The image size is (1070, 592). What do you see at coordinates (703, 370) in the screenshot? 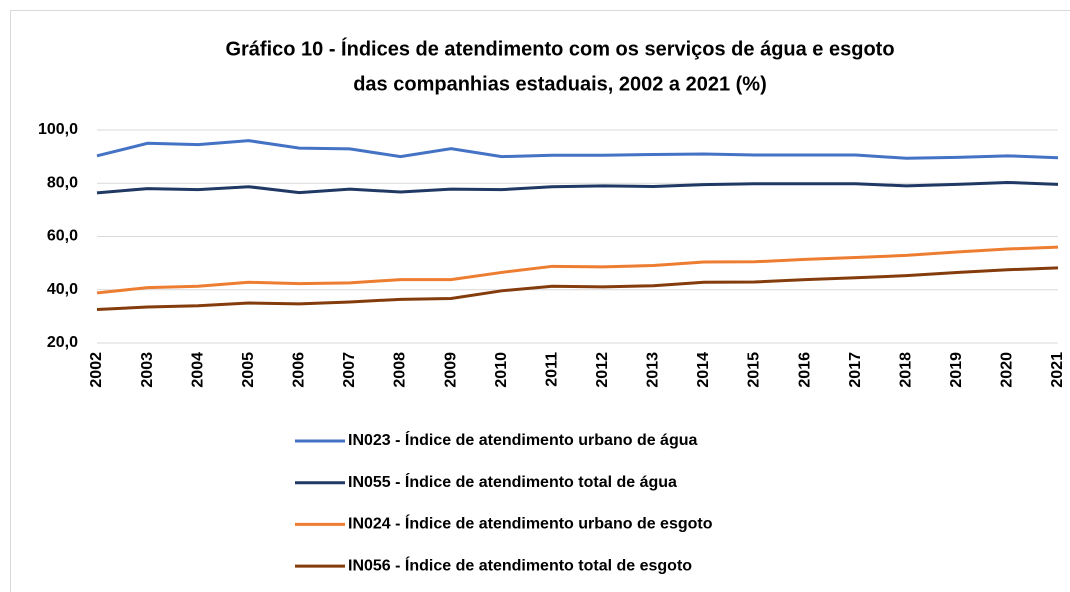
I see `x-tick-label: 2014` at bounding box center [703, 370].